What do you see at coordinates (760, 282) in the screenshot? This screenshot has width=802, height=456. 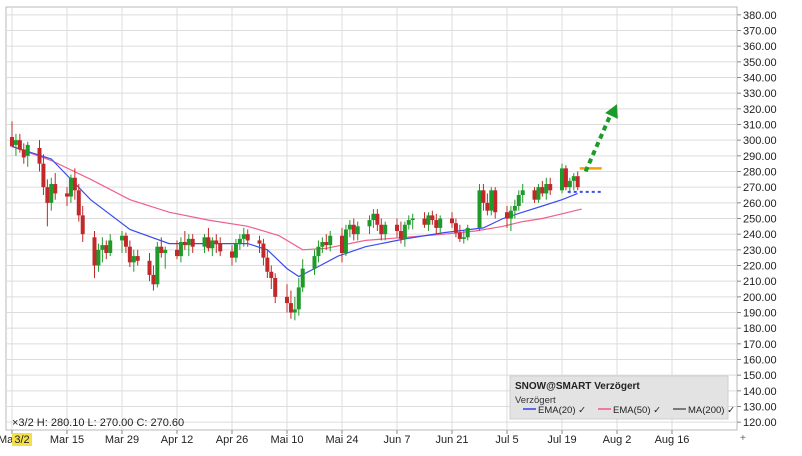 I see `y-tick-label: 210.00` at bounding box center [760, 282].